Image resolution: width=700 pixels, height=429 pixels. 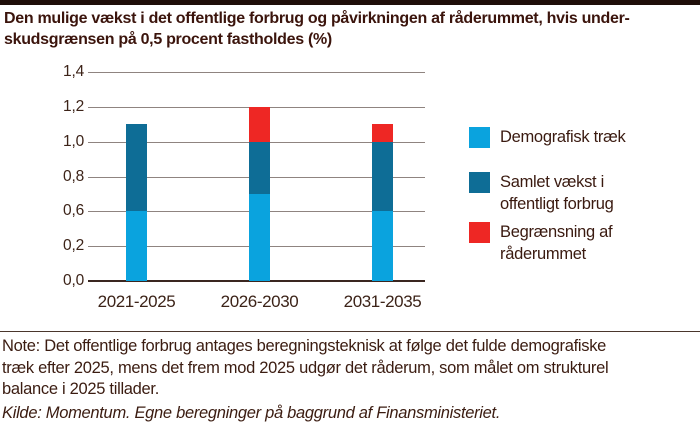 What do you see at coordinates (136, 301) in the screenshot?
I see `x-category-label: 2021-2025` at bounding box center [136, 301].